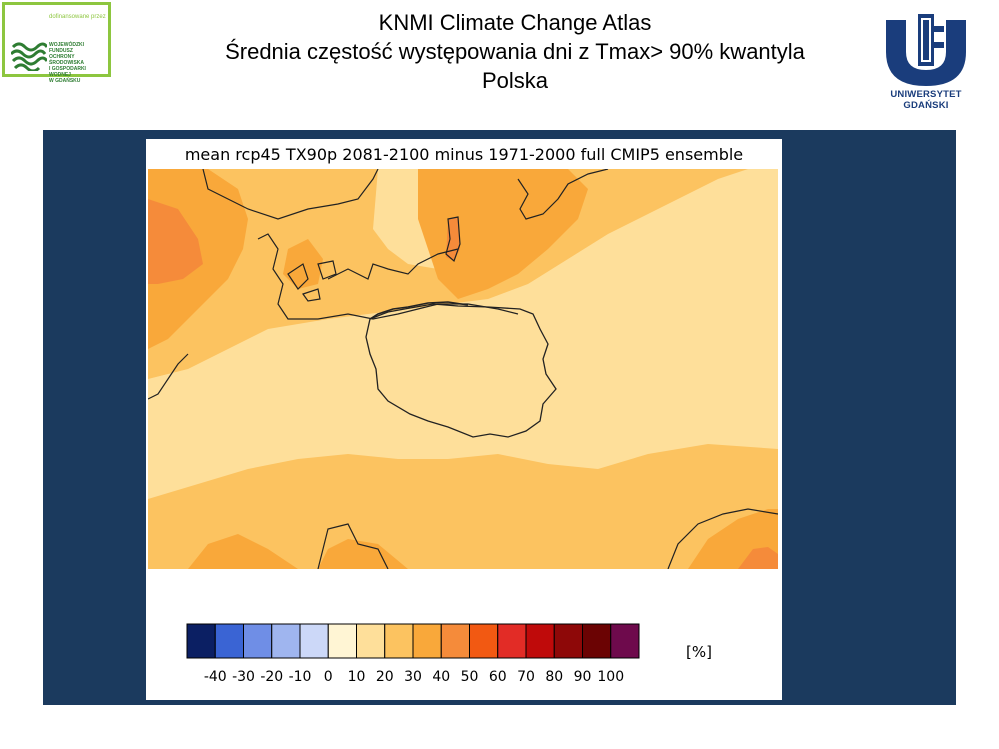 This screenshot has height=749, width=999. Describe the element at coordinates (503, 234) in the screenshot. I see `map-region-30-40-north` at that location.